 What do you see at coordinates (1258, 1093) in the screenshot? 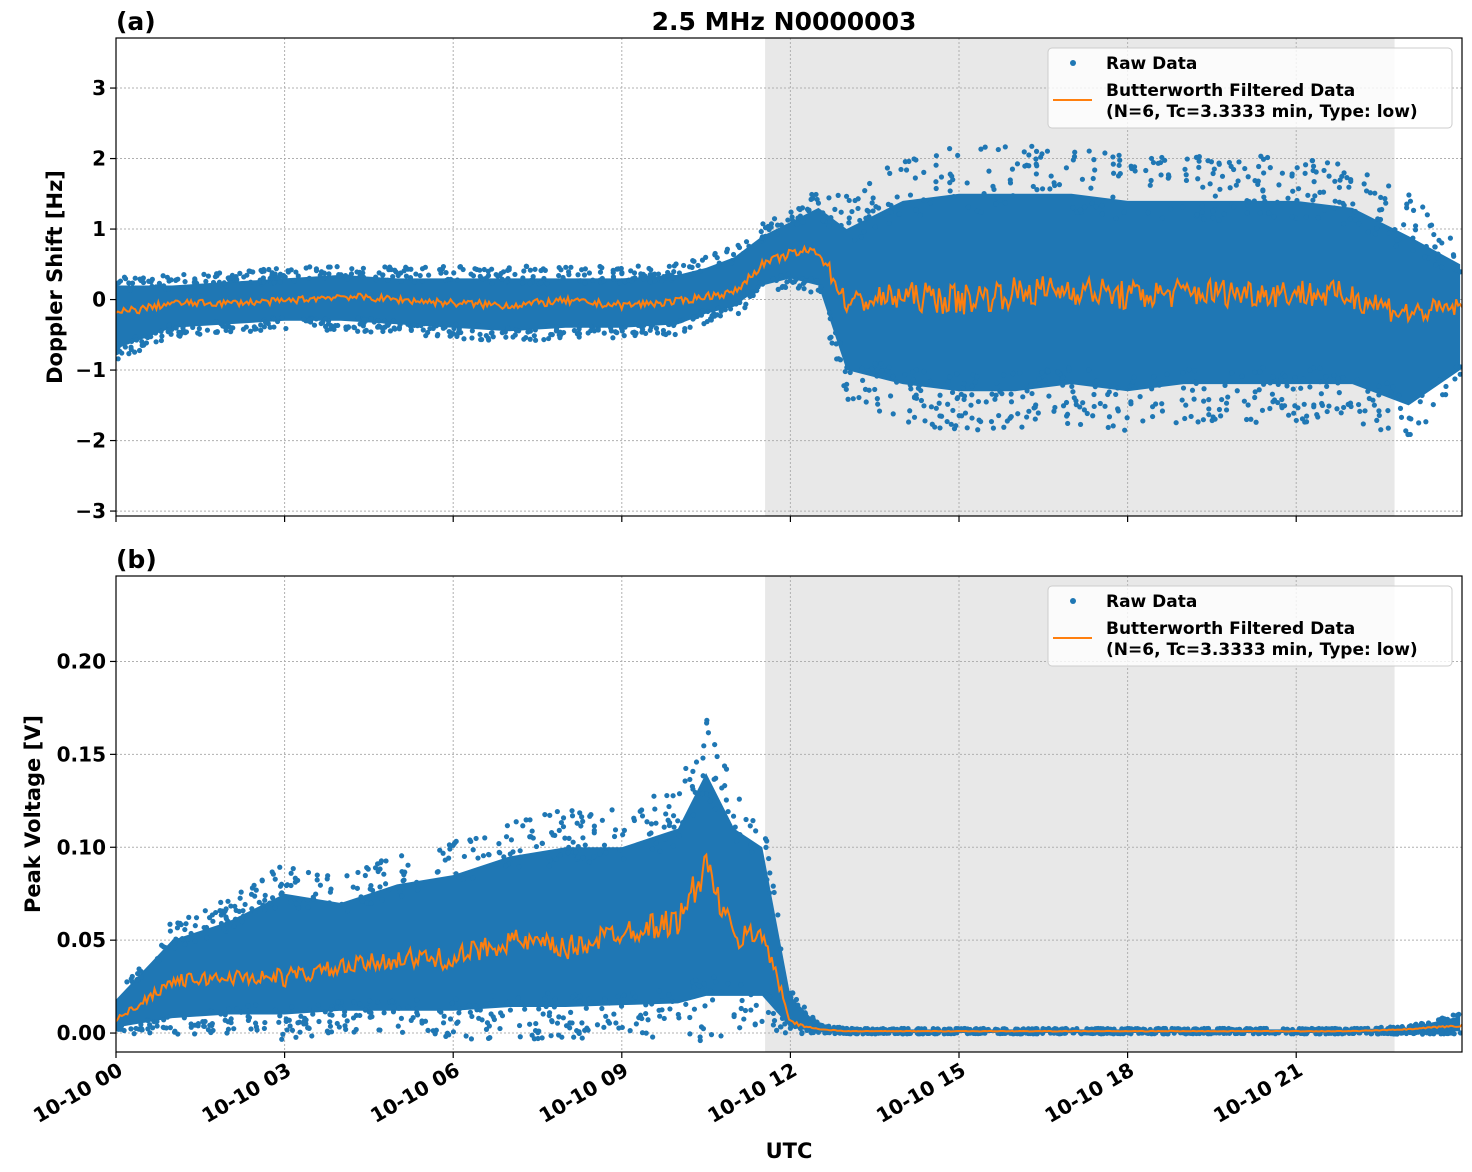
I see `x-tick-label: 10-10 21` at bounding box center [1258, 1093].